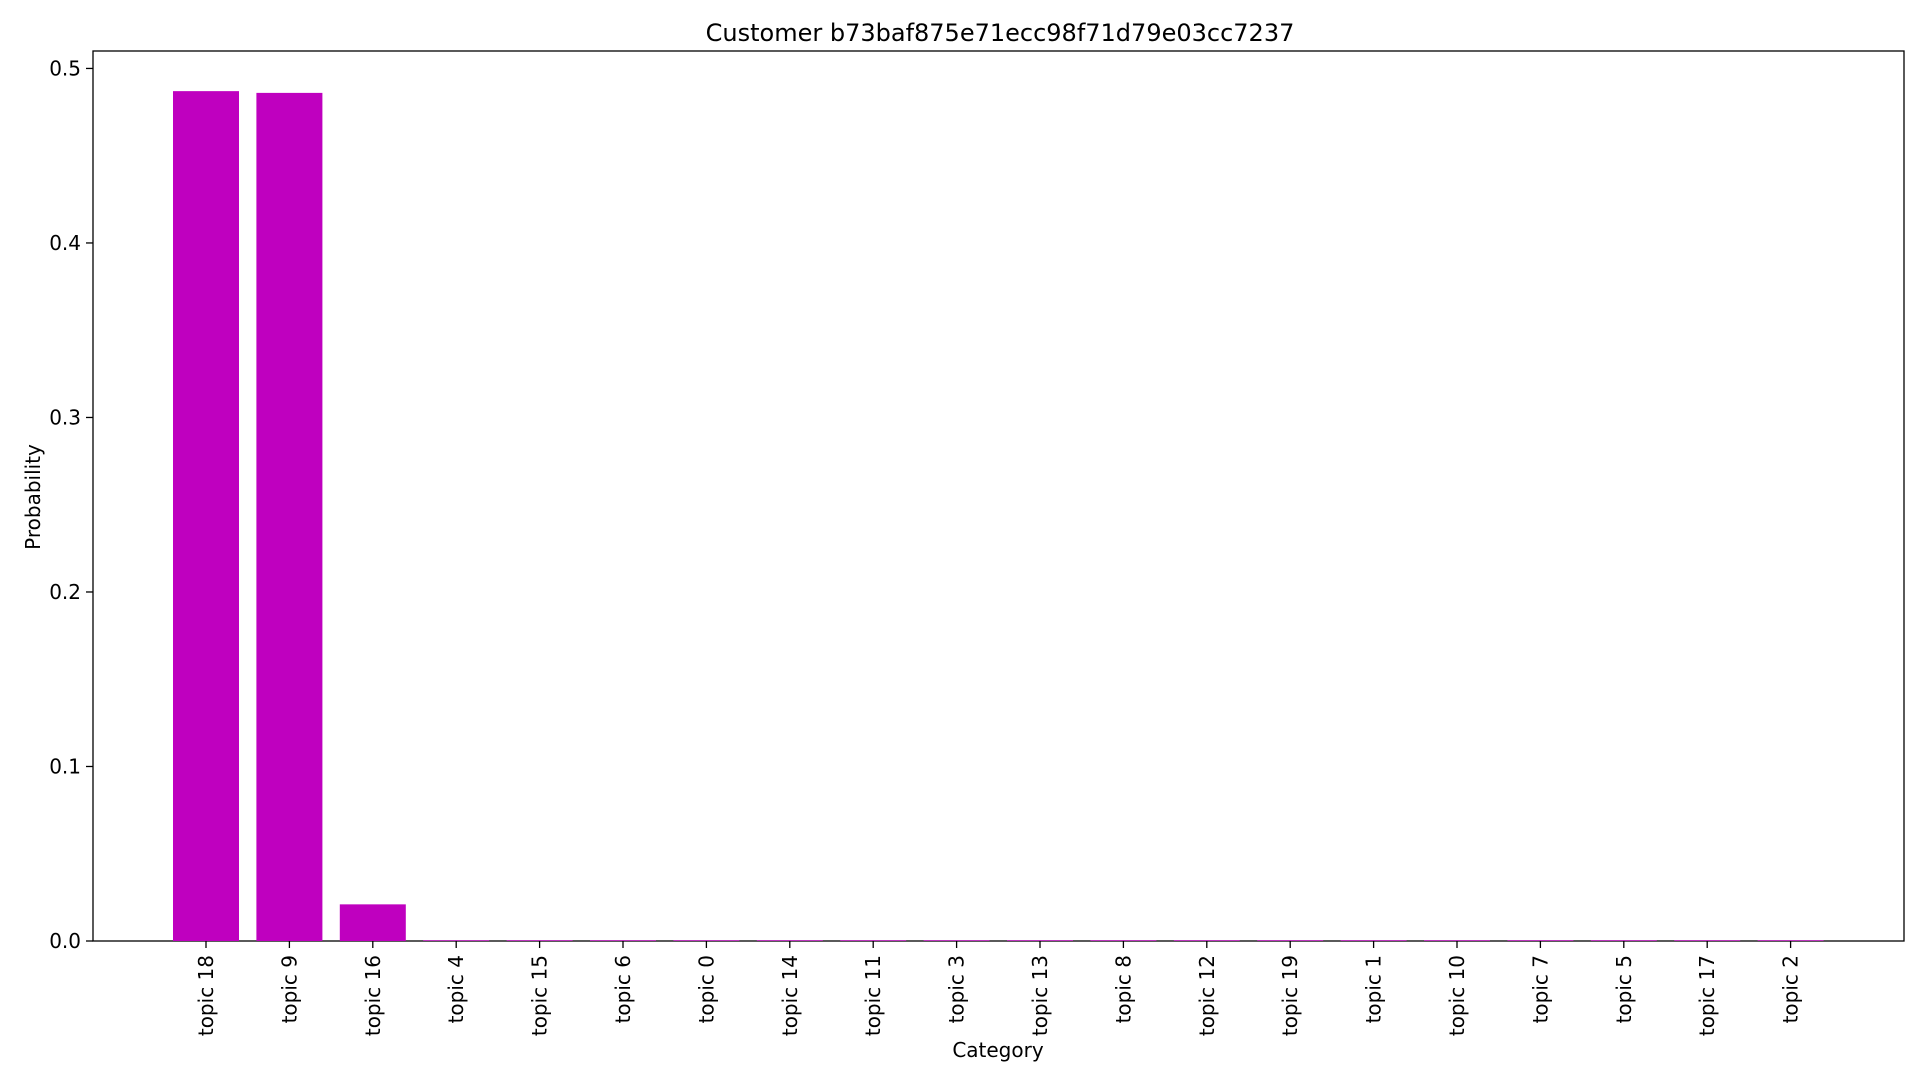  What do you see at coordinates (1207, 995) in the screenshot?
I see `x-tick-label: topic 12` at bounding box center [1207, 995].